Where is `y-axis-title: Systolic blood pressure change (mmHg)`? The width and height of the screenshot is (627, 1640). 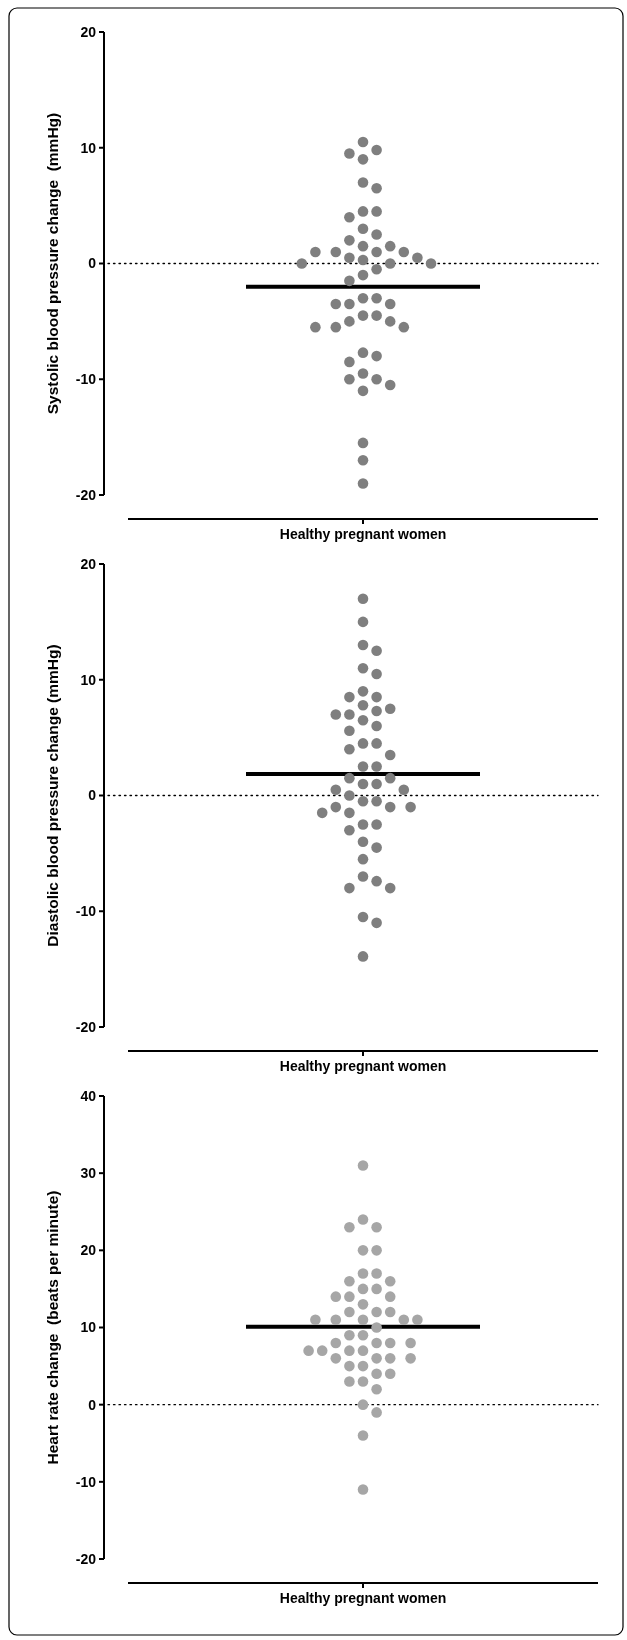
y-axis-title: Systolic blood pressure change (mmHg) is located at coordinates (52, 263).